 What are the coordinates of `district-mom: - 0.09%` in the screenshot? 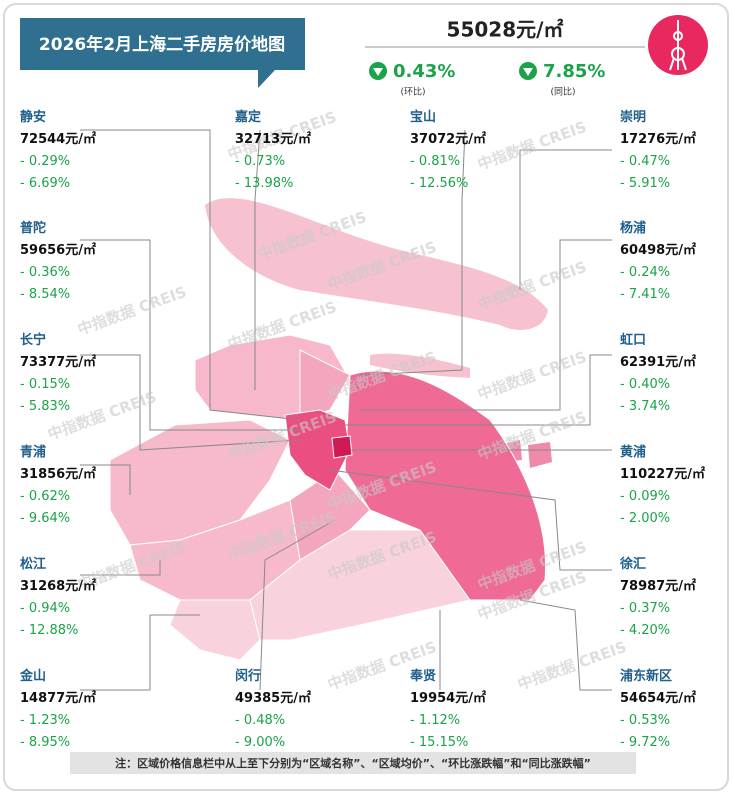 It's located at (645, 496).